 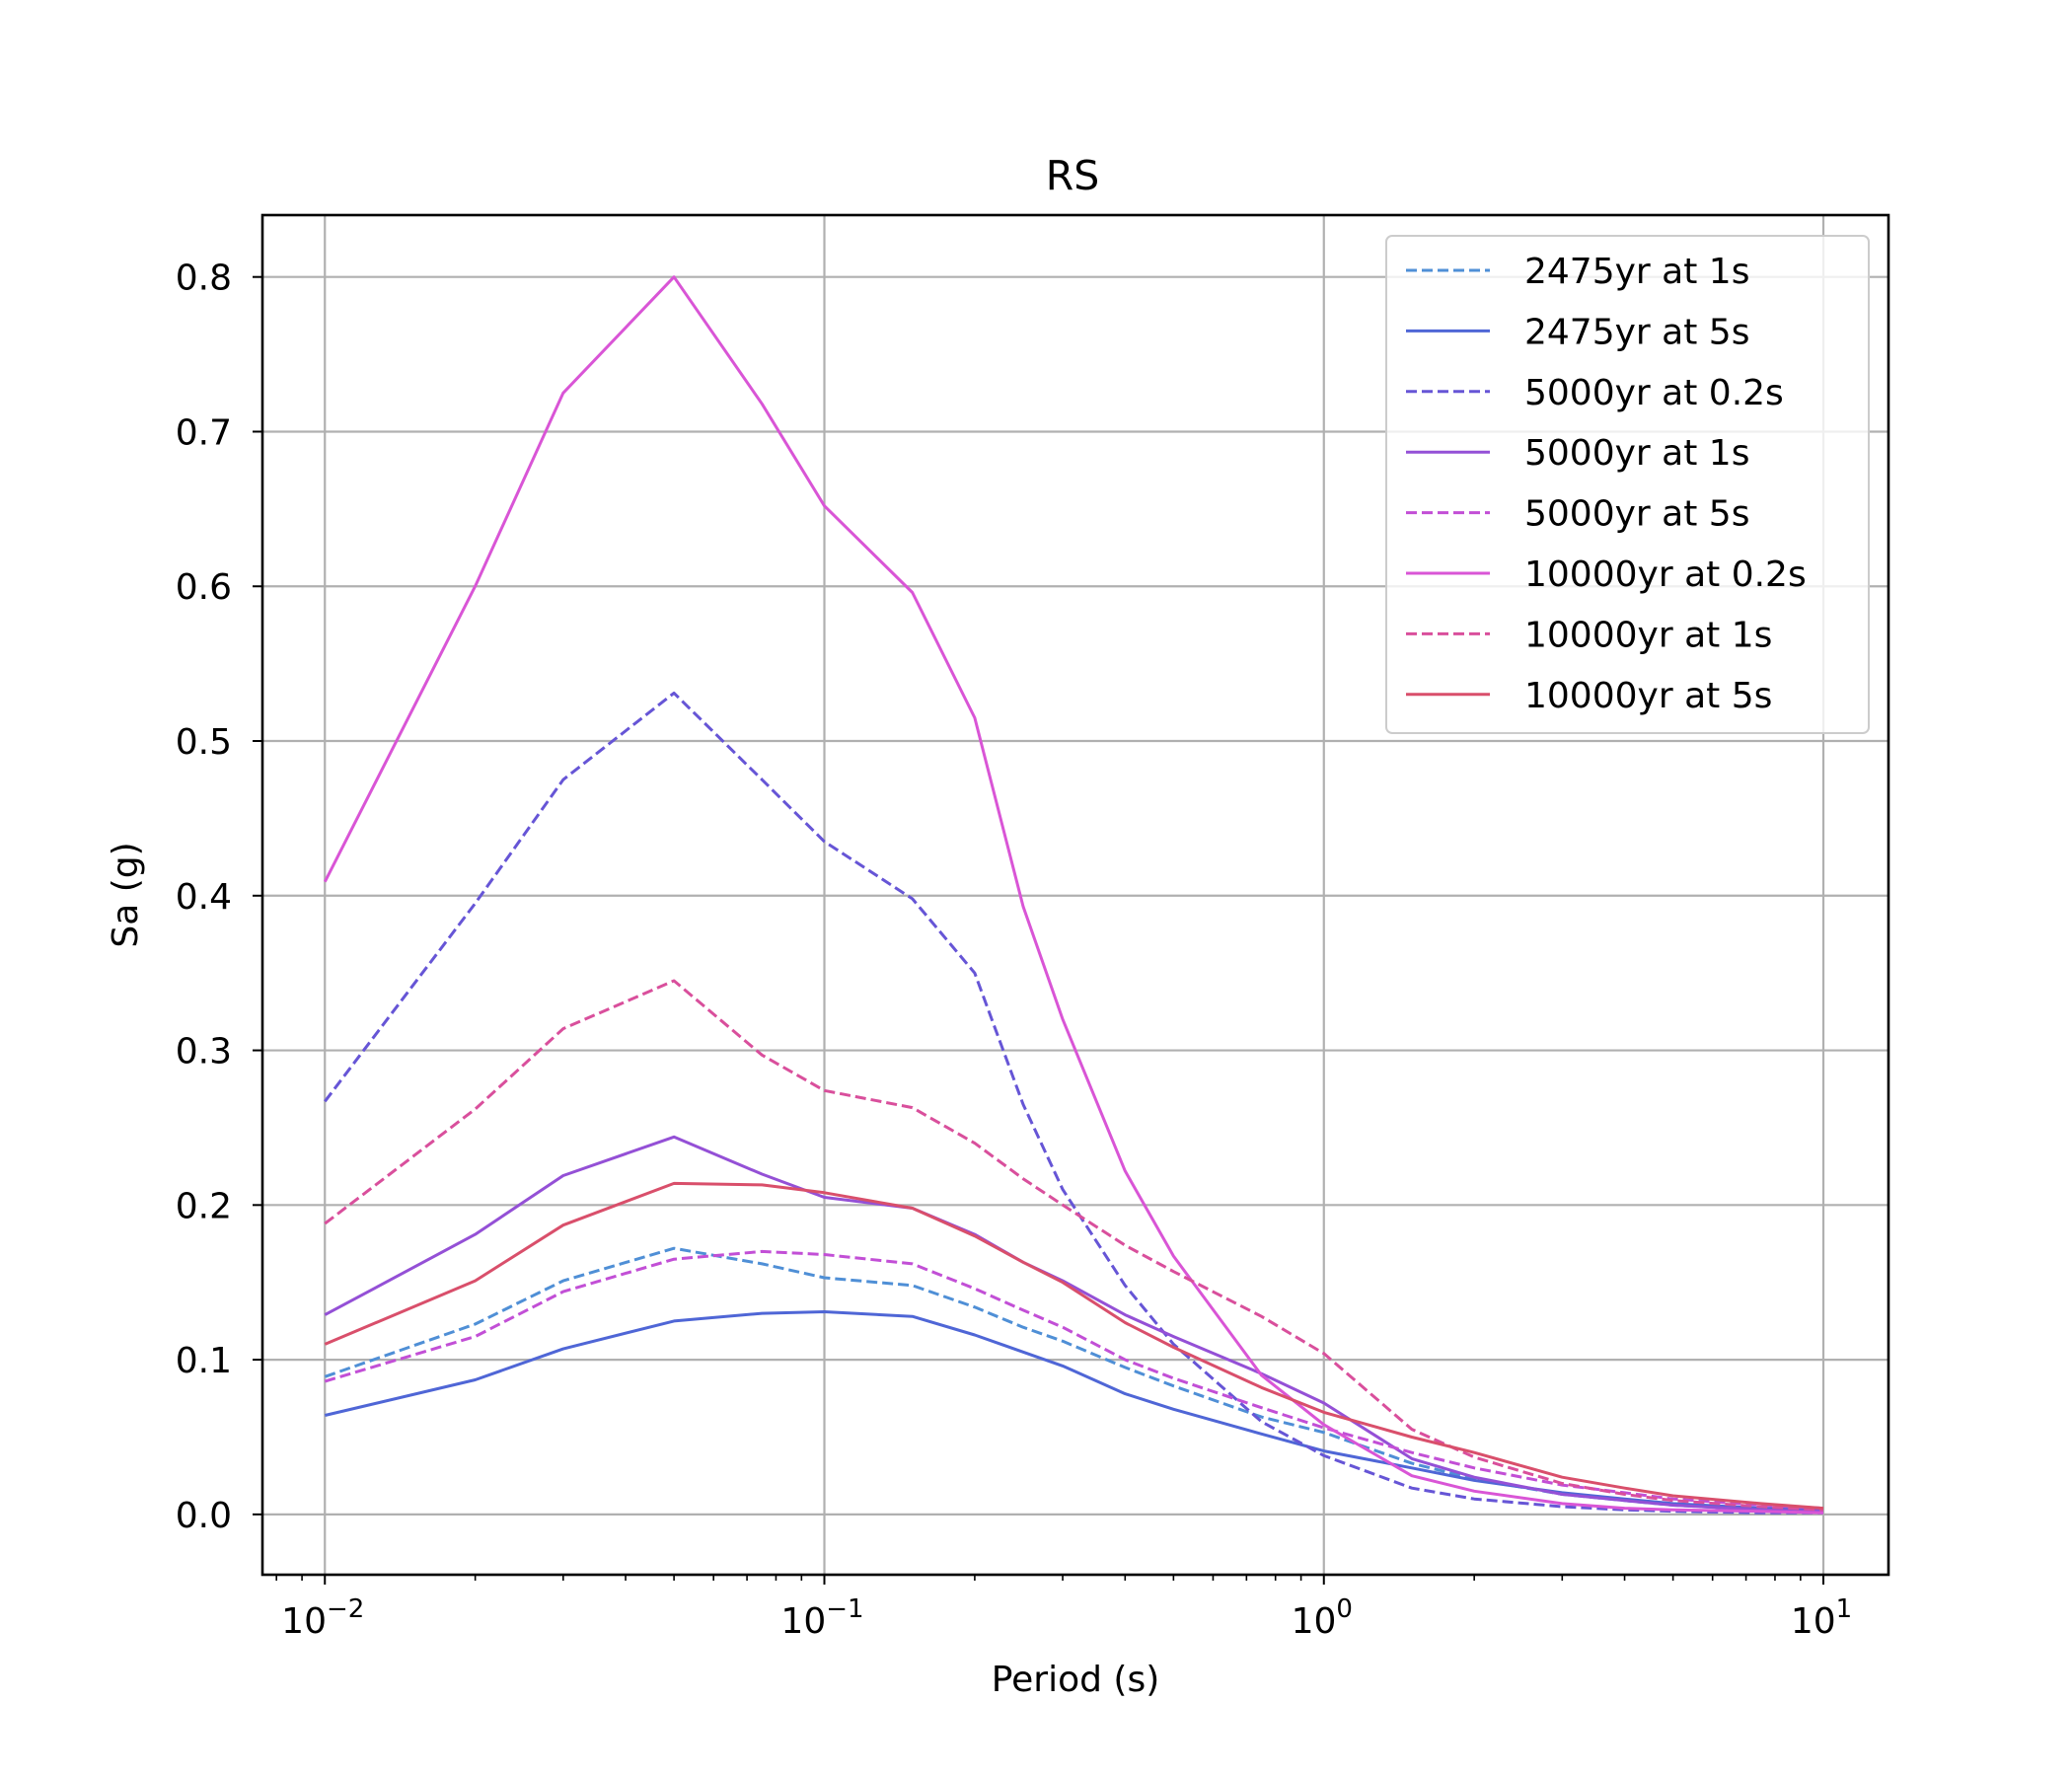 I want to click on legend-label: 10000yr at 1s, so click(x=1648, y=635).